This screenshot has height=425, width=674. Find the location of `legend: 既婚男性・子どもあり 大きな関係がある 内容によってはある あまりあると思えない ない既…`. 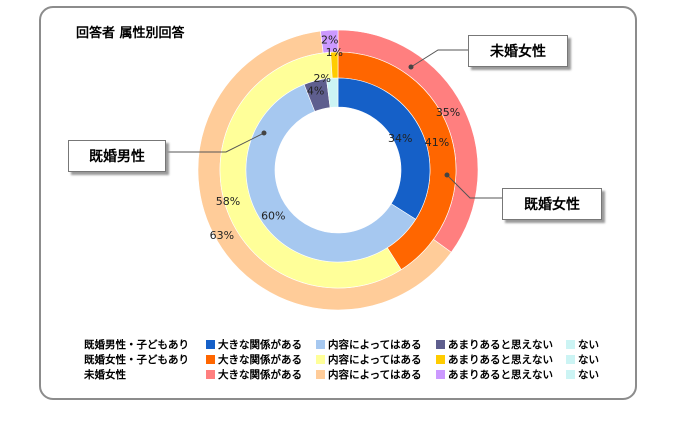

legend: 既婚男性・子どもあり 大きな関係がある 内容によってはある あまりあると思えない ない既… is located at coordinates (349, 359).